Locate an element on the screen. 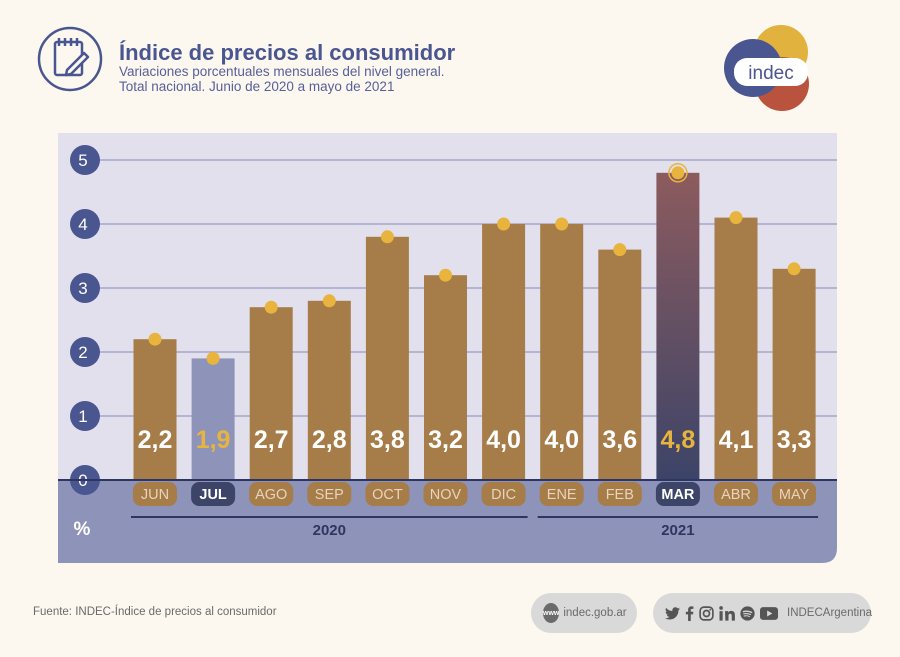  category-label: OCT is located at coordinates (387, 495).